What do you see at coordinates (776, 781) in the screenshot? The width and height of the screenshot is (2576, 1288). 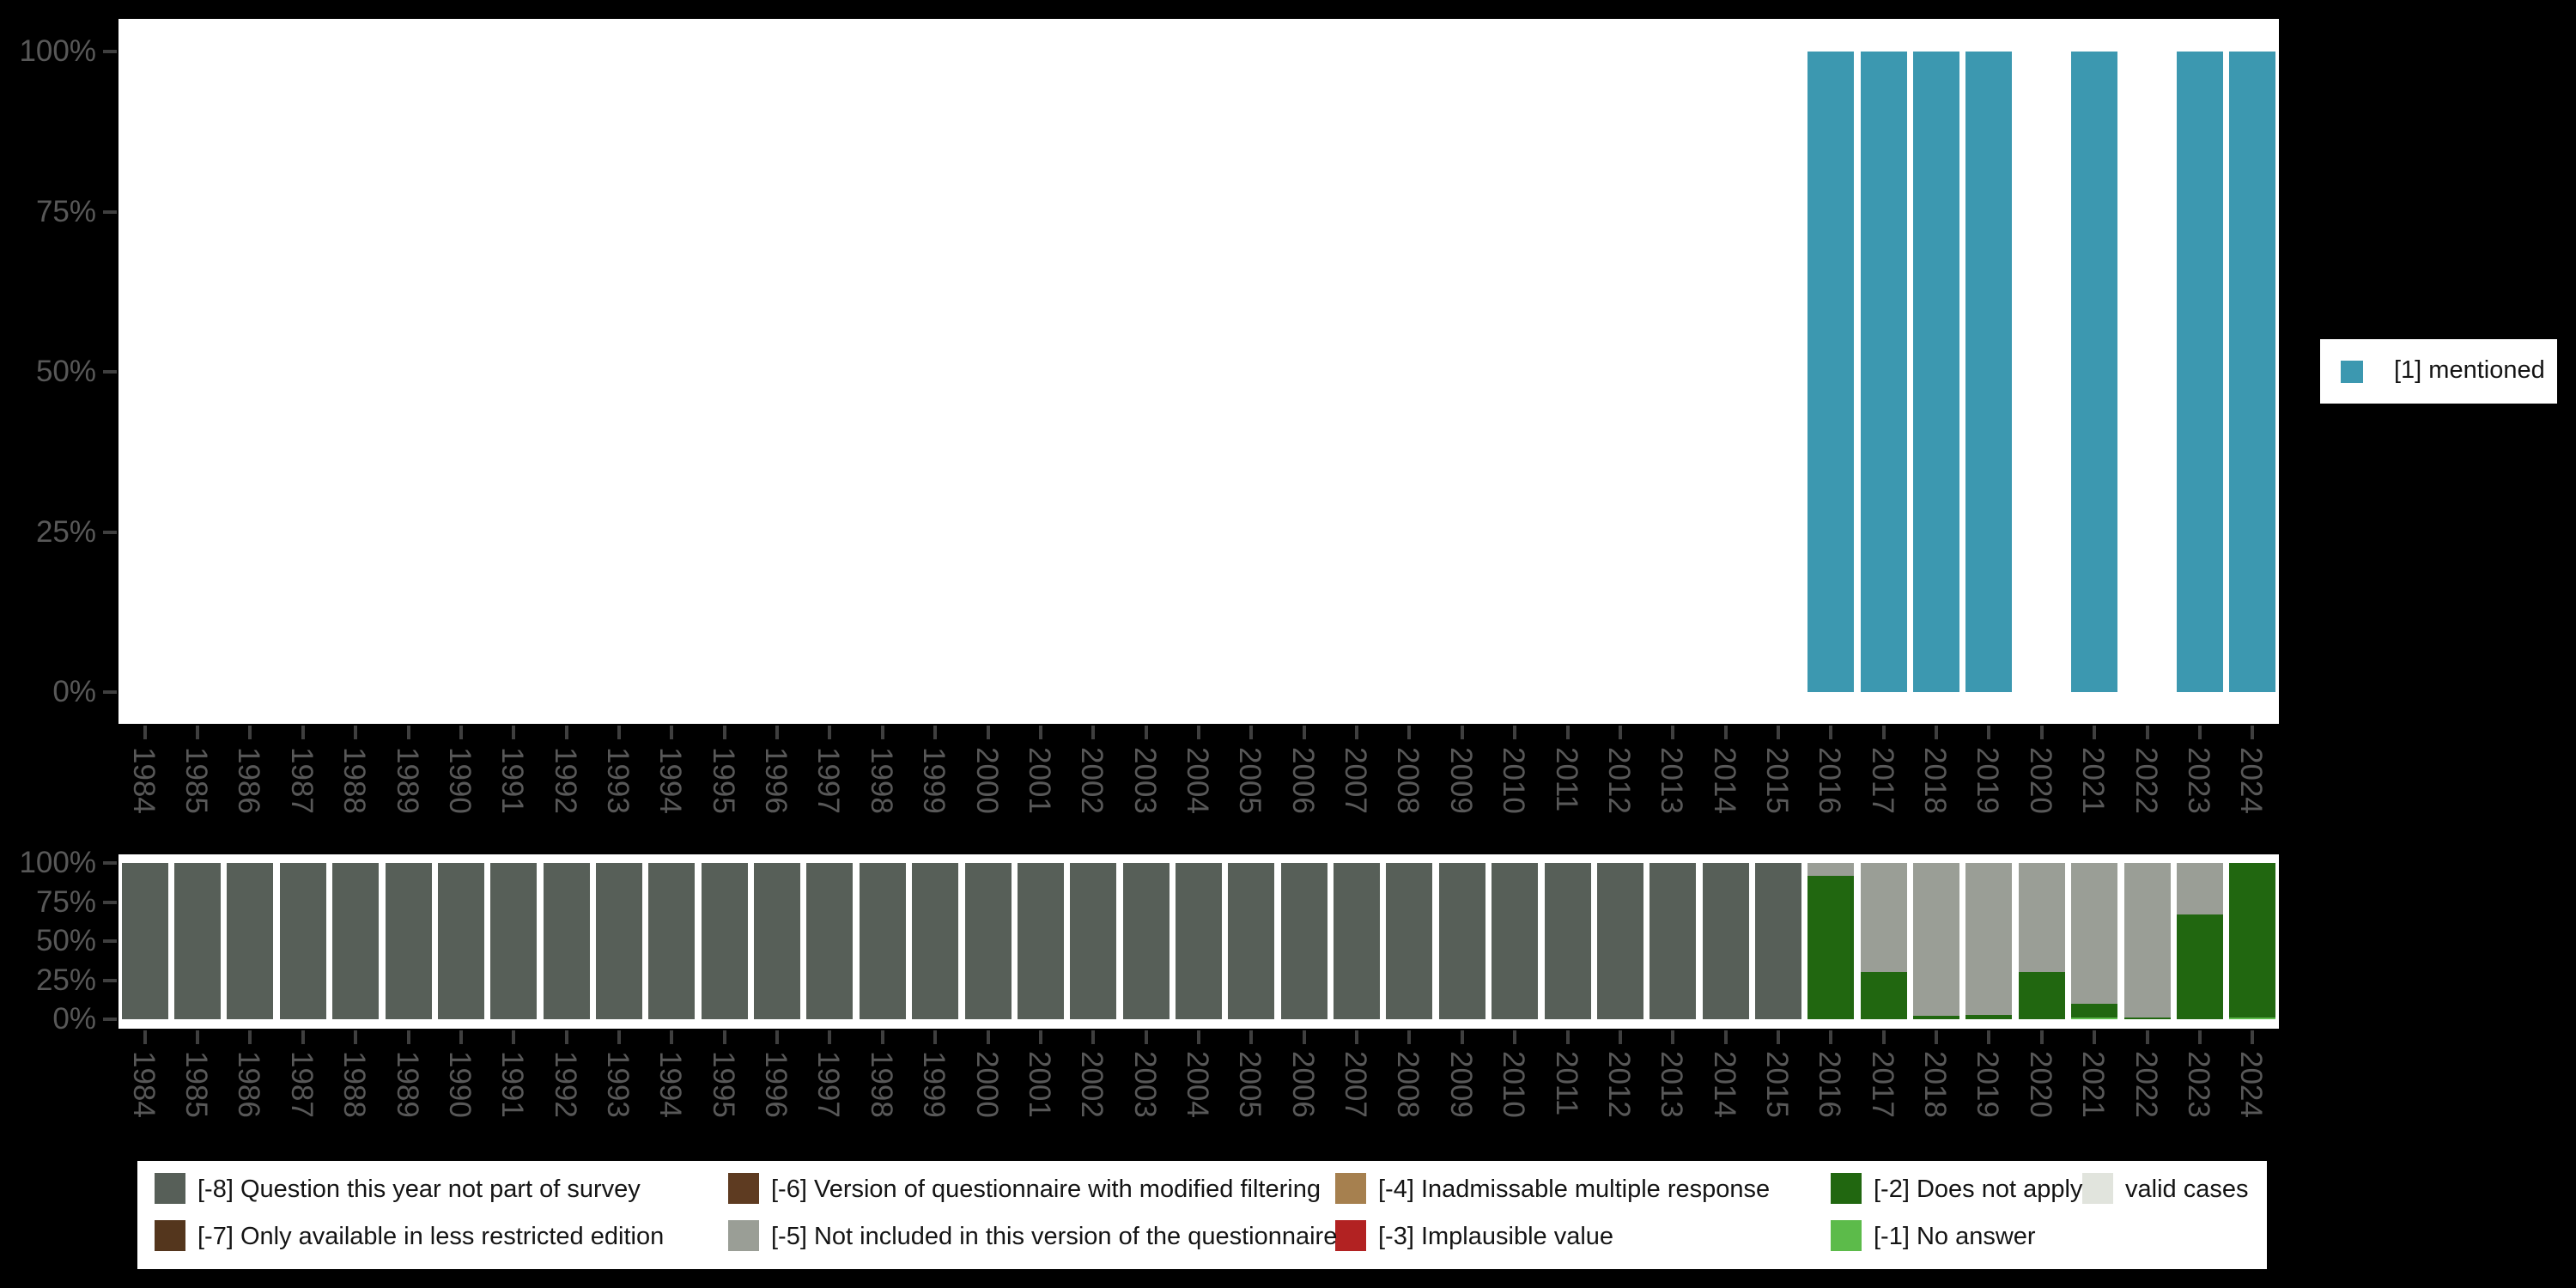 I see `x-tick-label-top: 1996` at bounding box center [776, 781].